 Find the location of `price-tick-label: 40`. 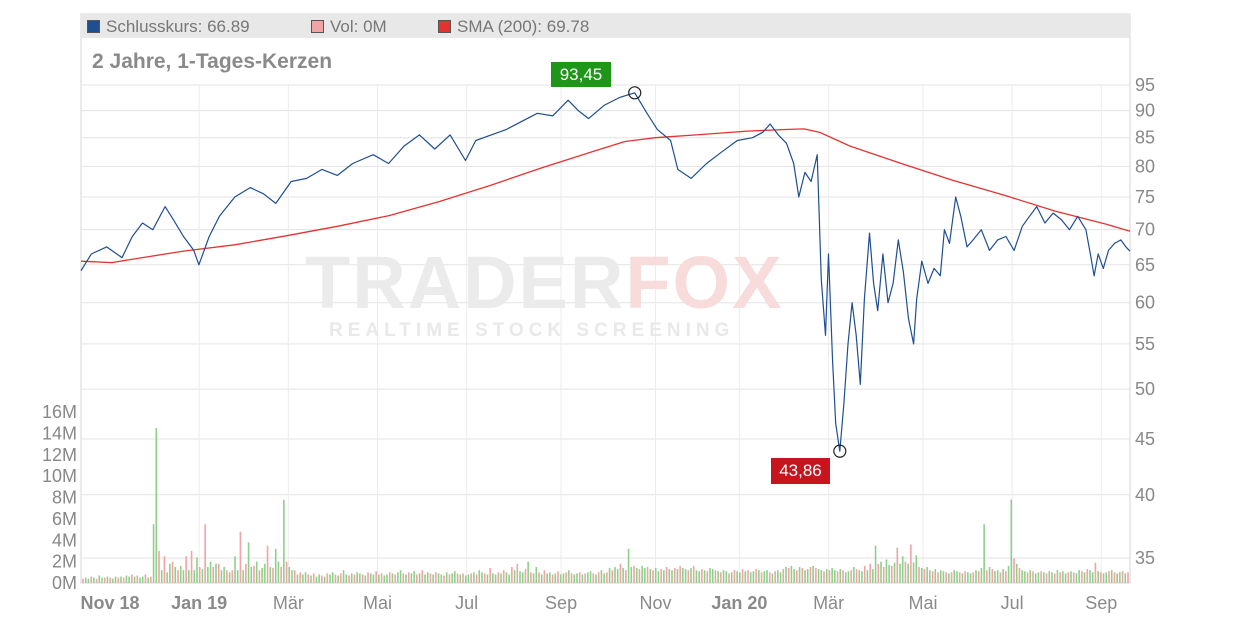

price-tick-label: 40 is located at coordinates (1145, 495).